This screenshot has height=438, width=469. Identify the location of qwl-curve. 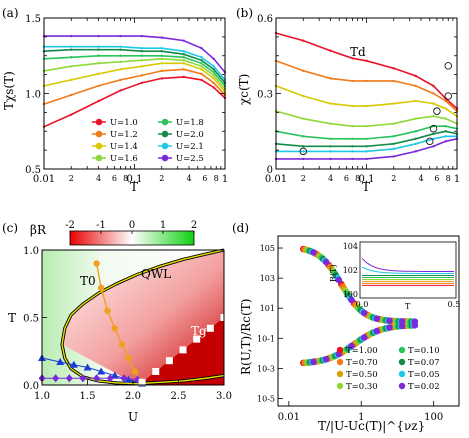
(143, 317).